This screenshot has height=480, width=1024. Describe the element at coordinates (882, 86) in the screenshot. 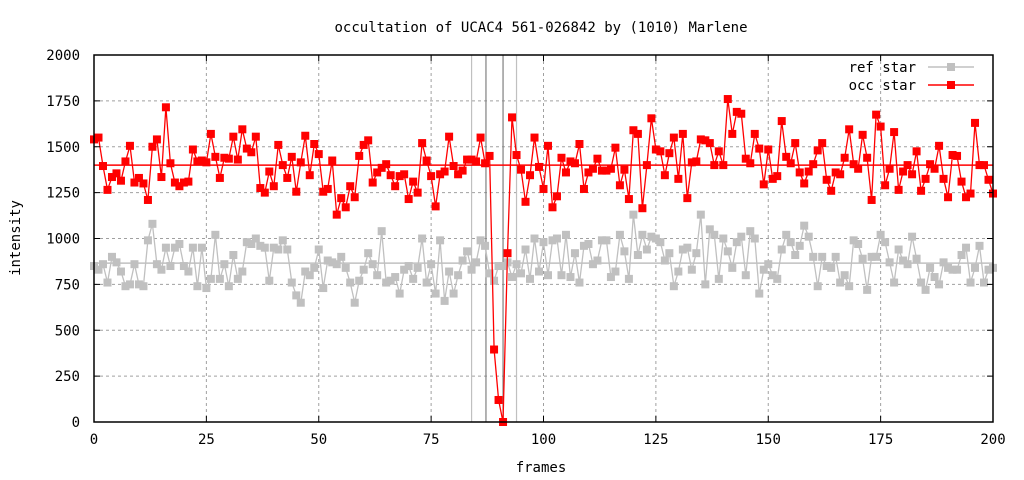

I see `legend-label-occ-star: occ star` at that location.